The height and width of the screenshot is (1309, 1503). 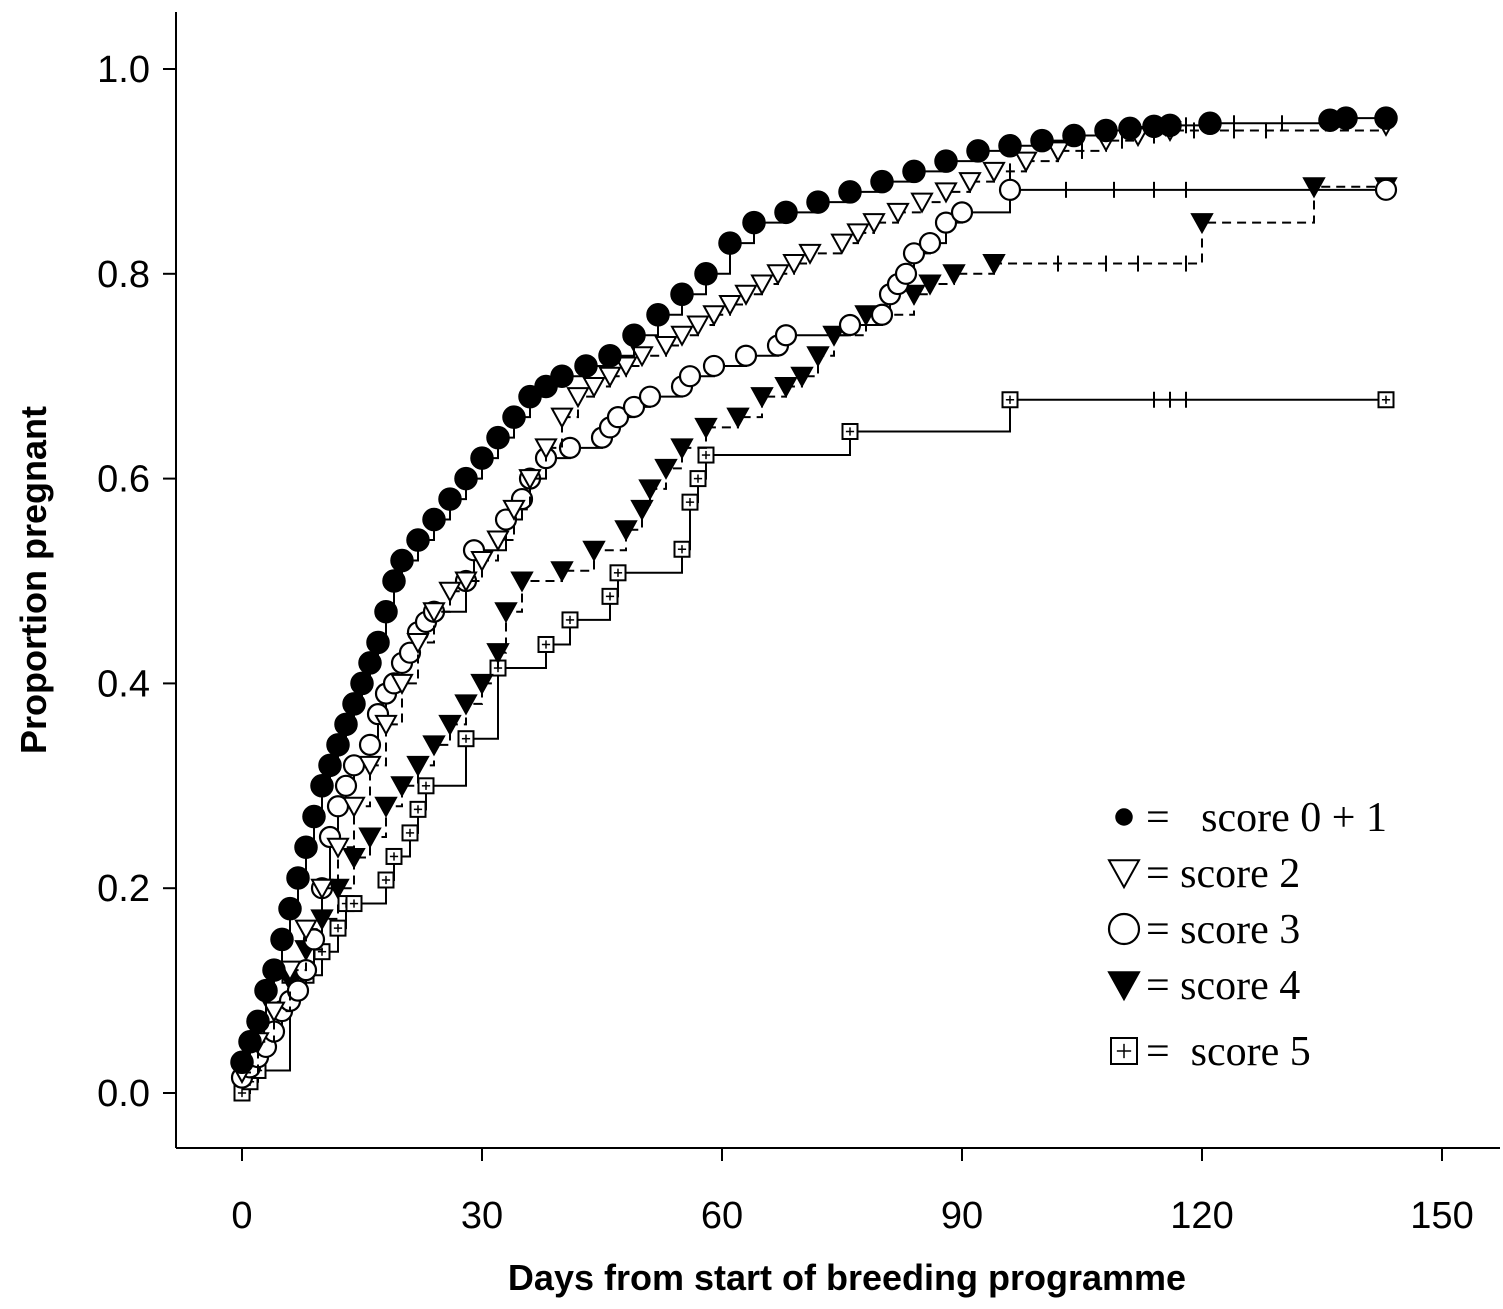 What do you see at coordinates (1223, 986) in the screenshot?
I see `legend-label: = score 4` at bounding box center [1223, 986].